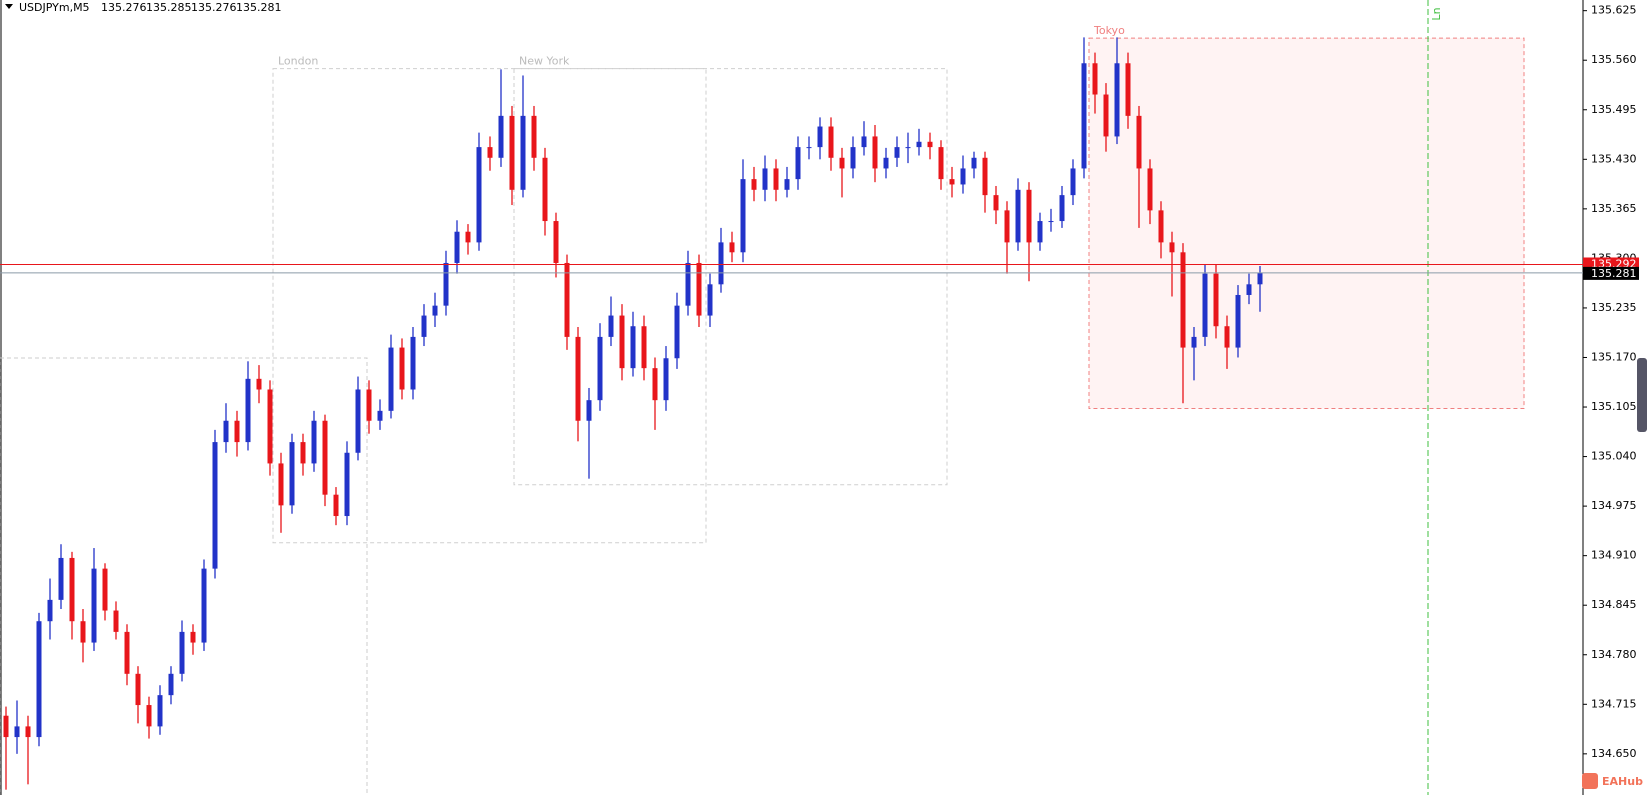 The image size is (1649, 799). What do you see at coordinates (1614, 703) in the screenshot?
I see `y-tick-label: 134.715` at bounding box center [1614, 703].